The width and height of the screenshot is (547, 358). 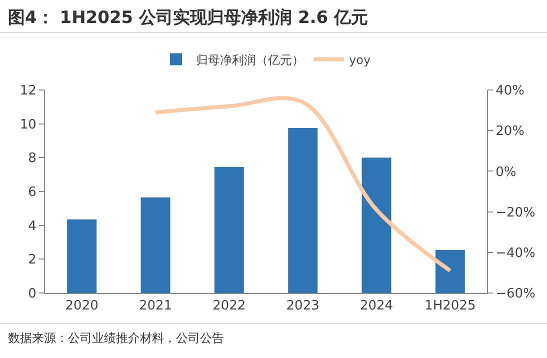 I want to click on y-tick-label: 2, so click(x=32, y=260).